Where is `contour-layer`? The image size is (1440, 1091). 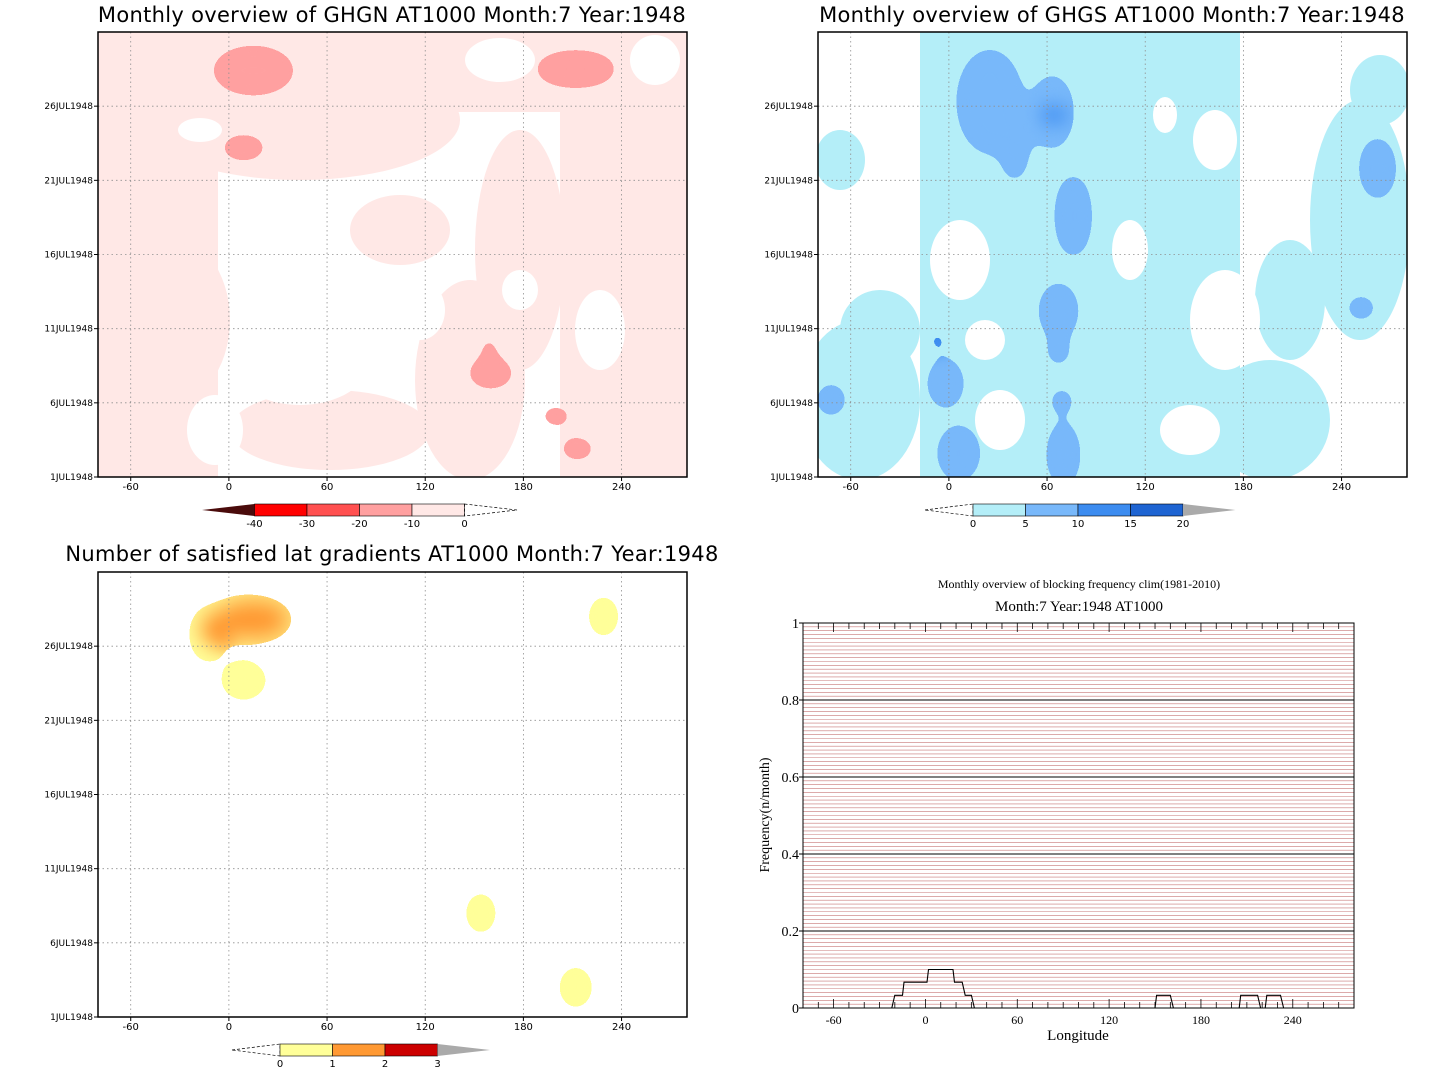
contour-layer is located at coordinates (404, 802).